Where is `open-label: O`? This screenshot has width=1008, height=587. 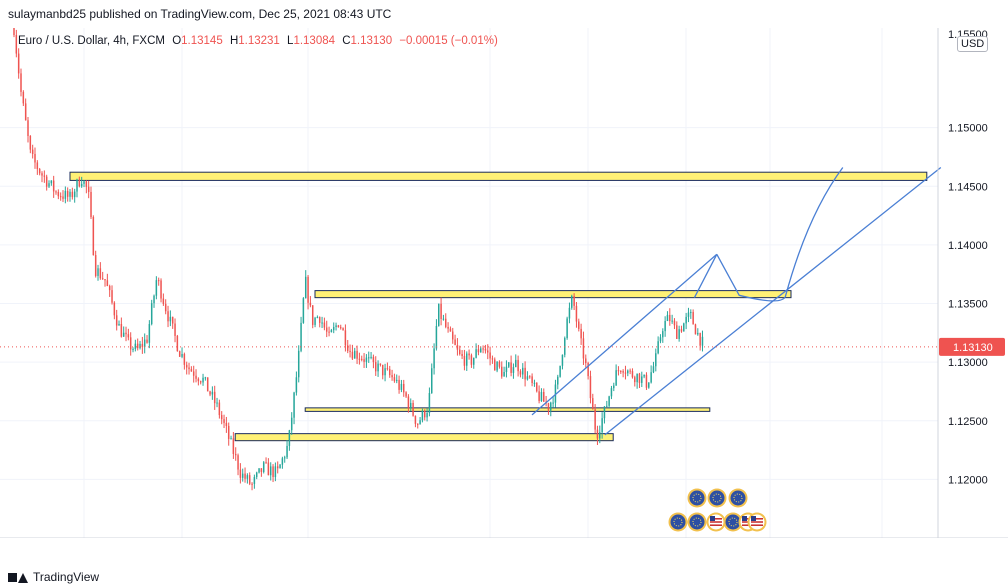
open-label: O is located at coordinates (177, 41).